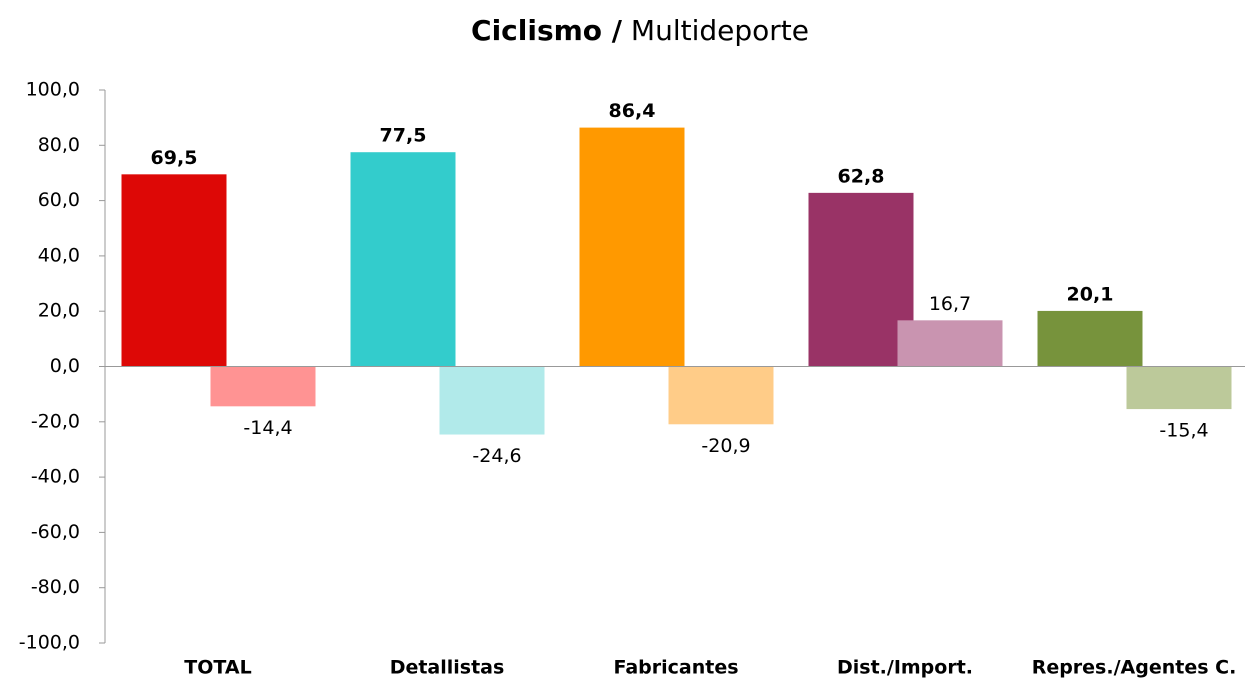  What do you see at coordinates (59, 311) in the screenshot?
I see `y-tick-label: 20,0` at bounding box center [59, 311].